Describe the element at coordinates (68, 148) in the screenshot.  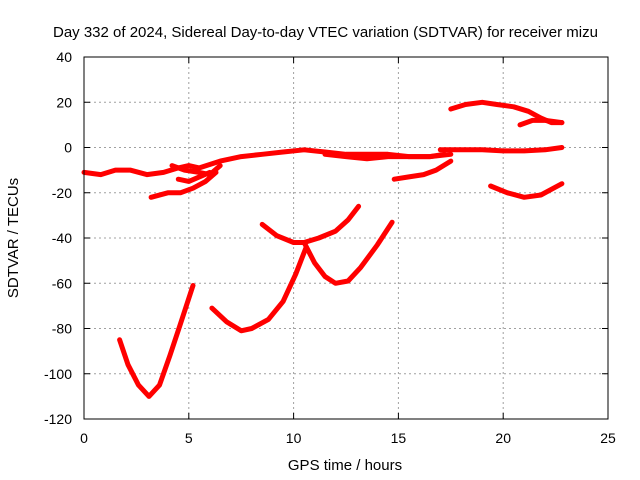
I see `y-tick-label: 0` at that location.